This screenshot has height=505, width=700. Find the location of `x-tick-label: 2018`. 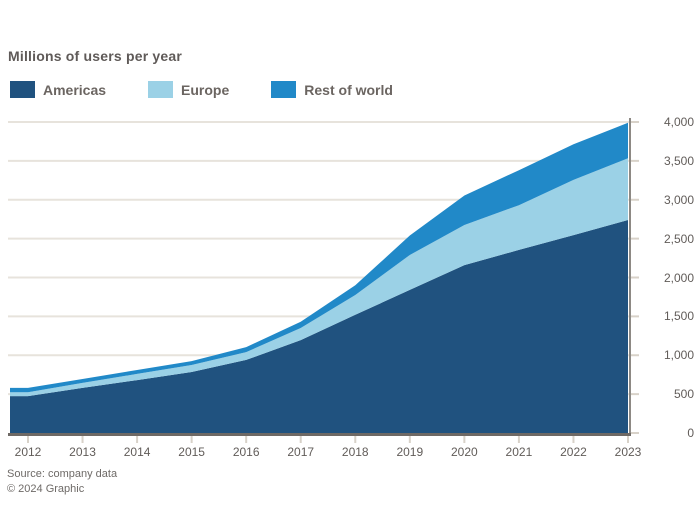

x-tick-label: 2018 is located at coordinates (355, 452).